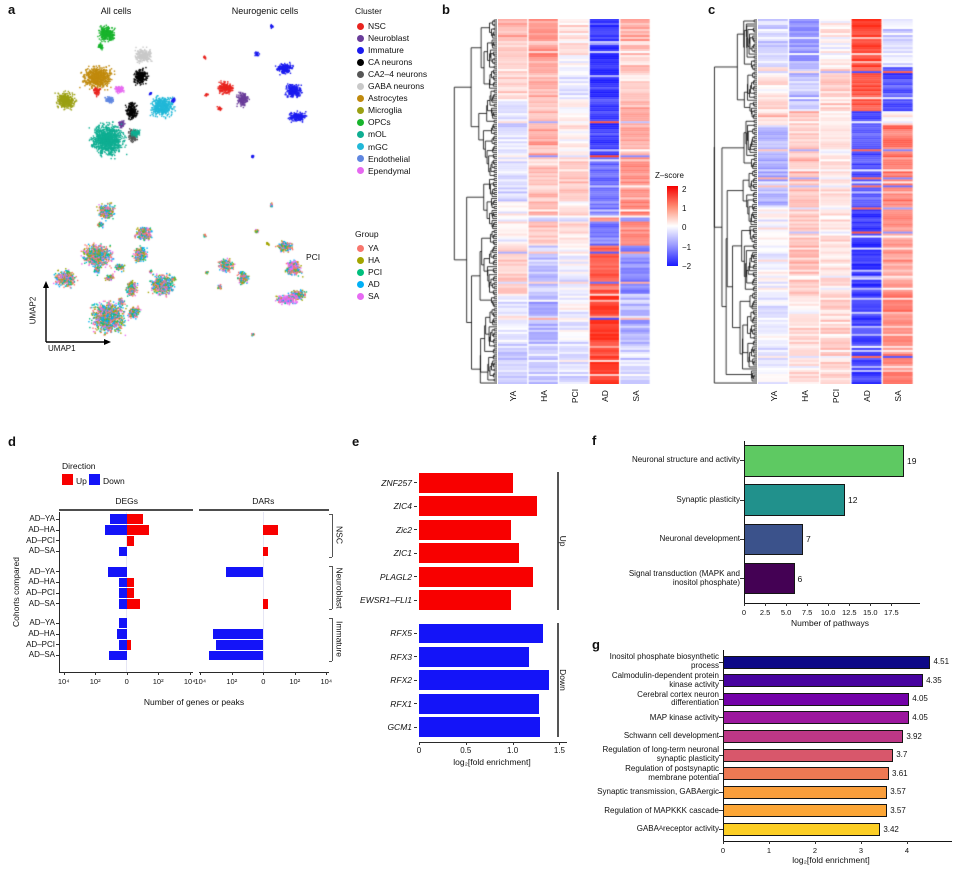 The width and height of the screenshot is (960, 871). I want to click on y-axis-tick-label: AD–PCI, so click(40, 593).